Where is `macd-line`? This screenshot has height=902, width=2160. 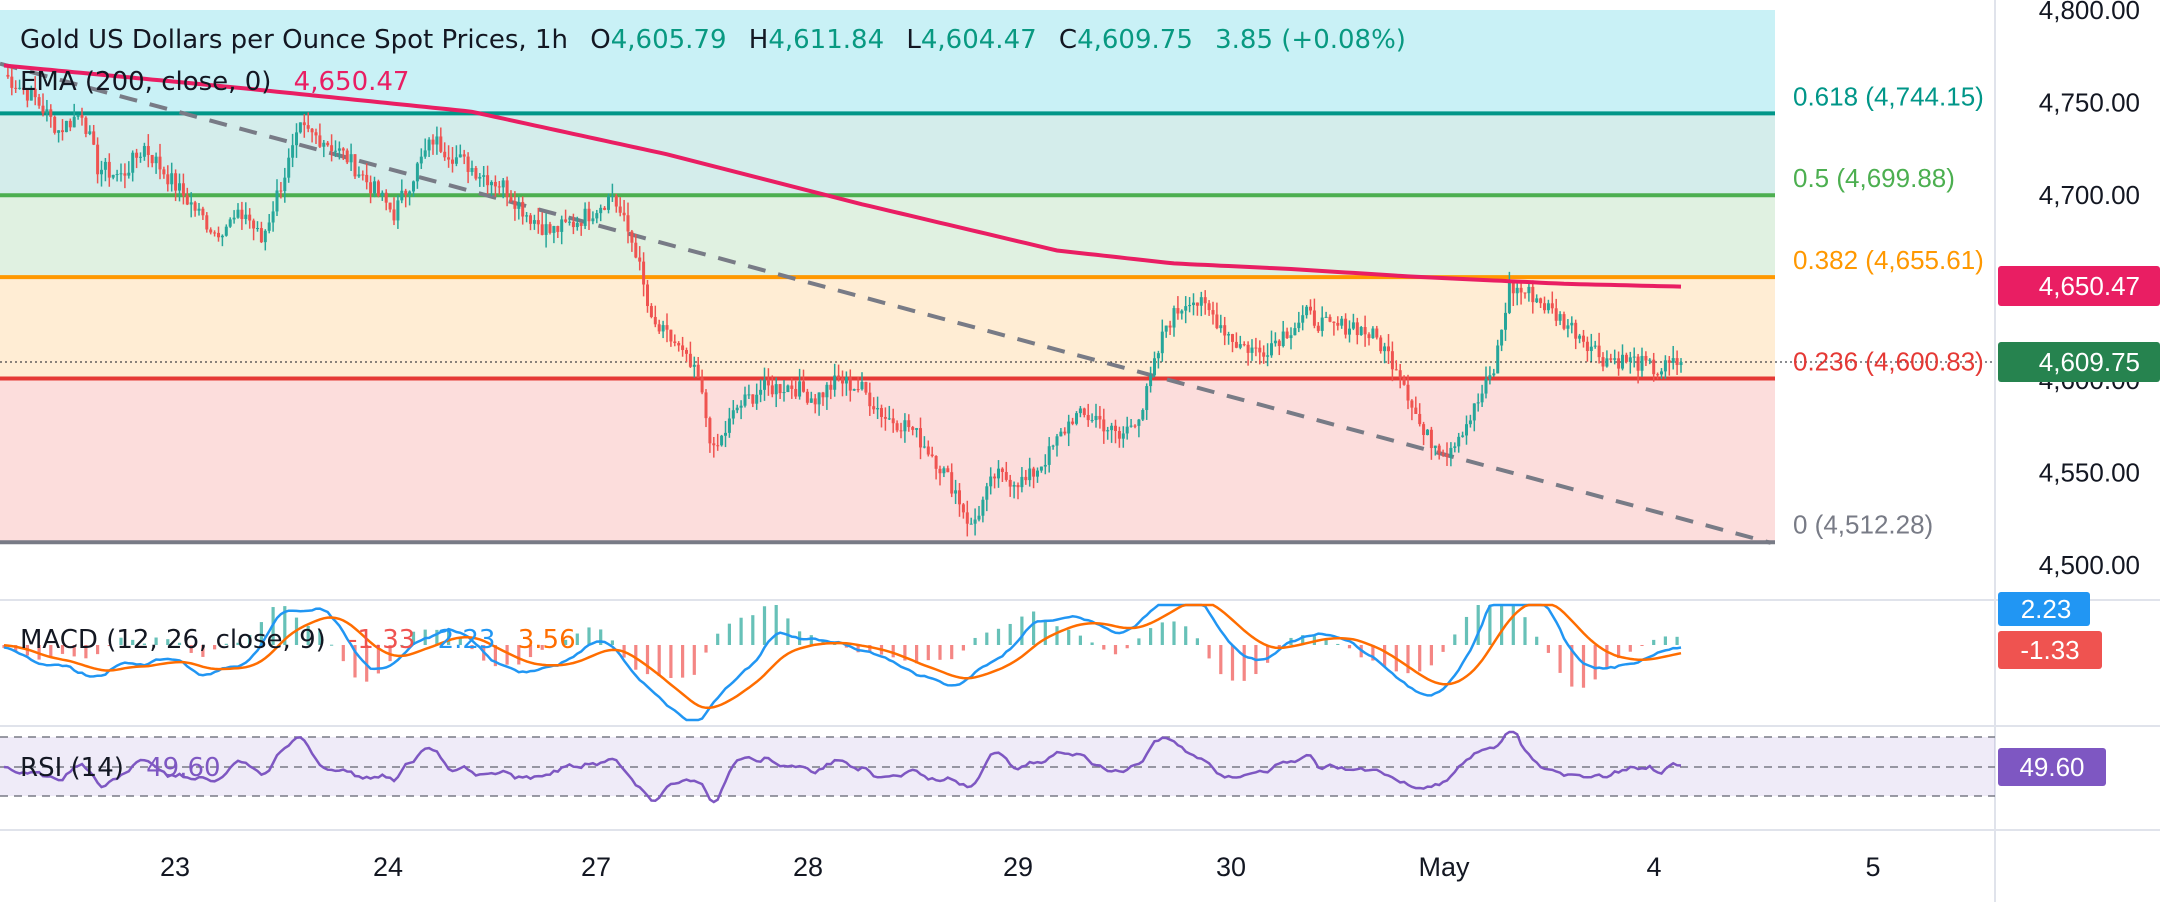
macd-line is located at coordinates (842, 662).